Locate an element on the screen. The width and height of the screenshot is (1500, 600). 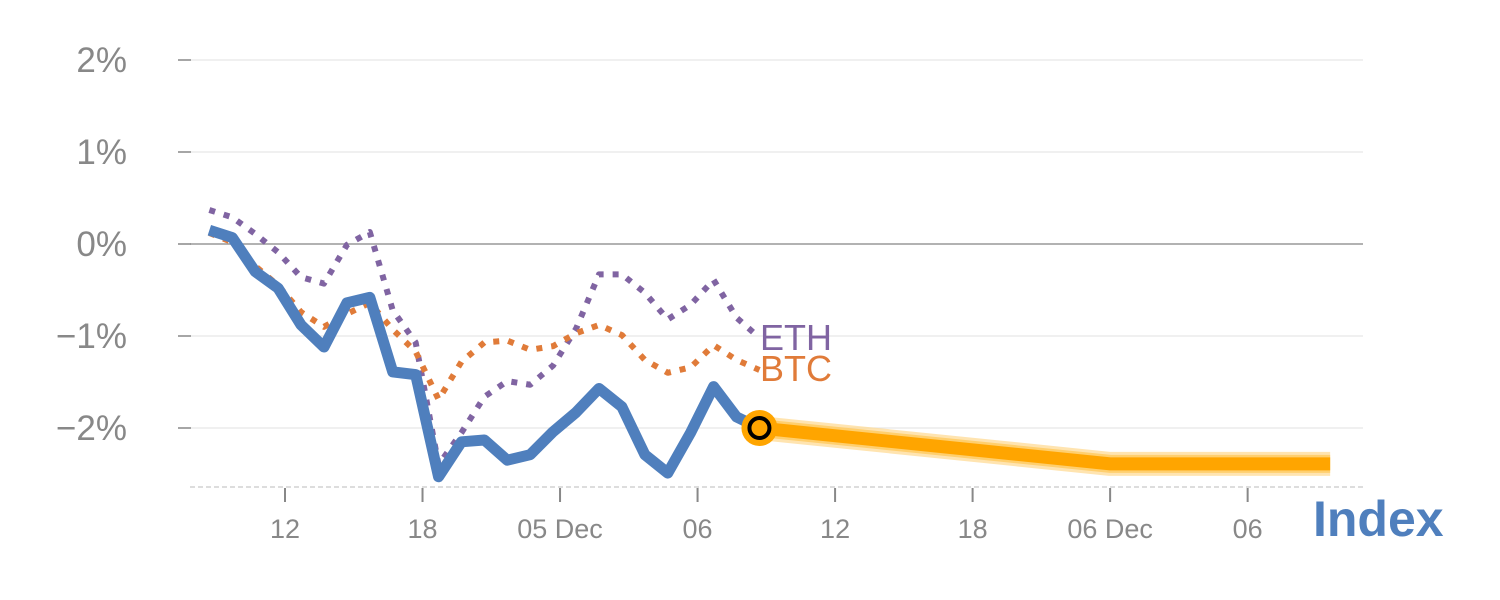
series-label-btc: BTC is located at coordinates (796, 368).